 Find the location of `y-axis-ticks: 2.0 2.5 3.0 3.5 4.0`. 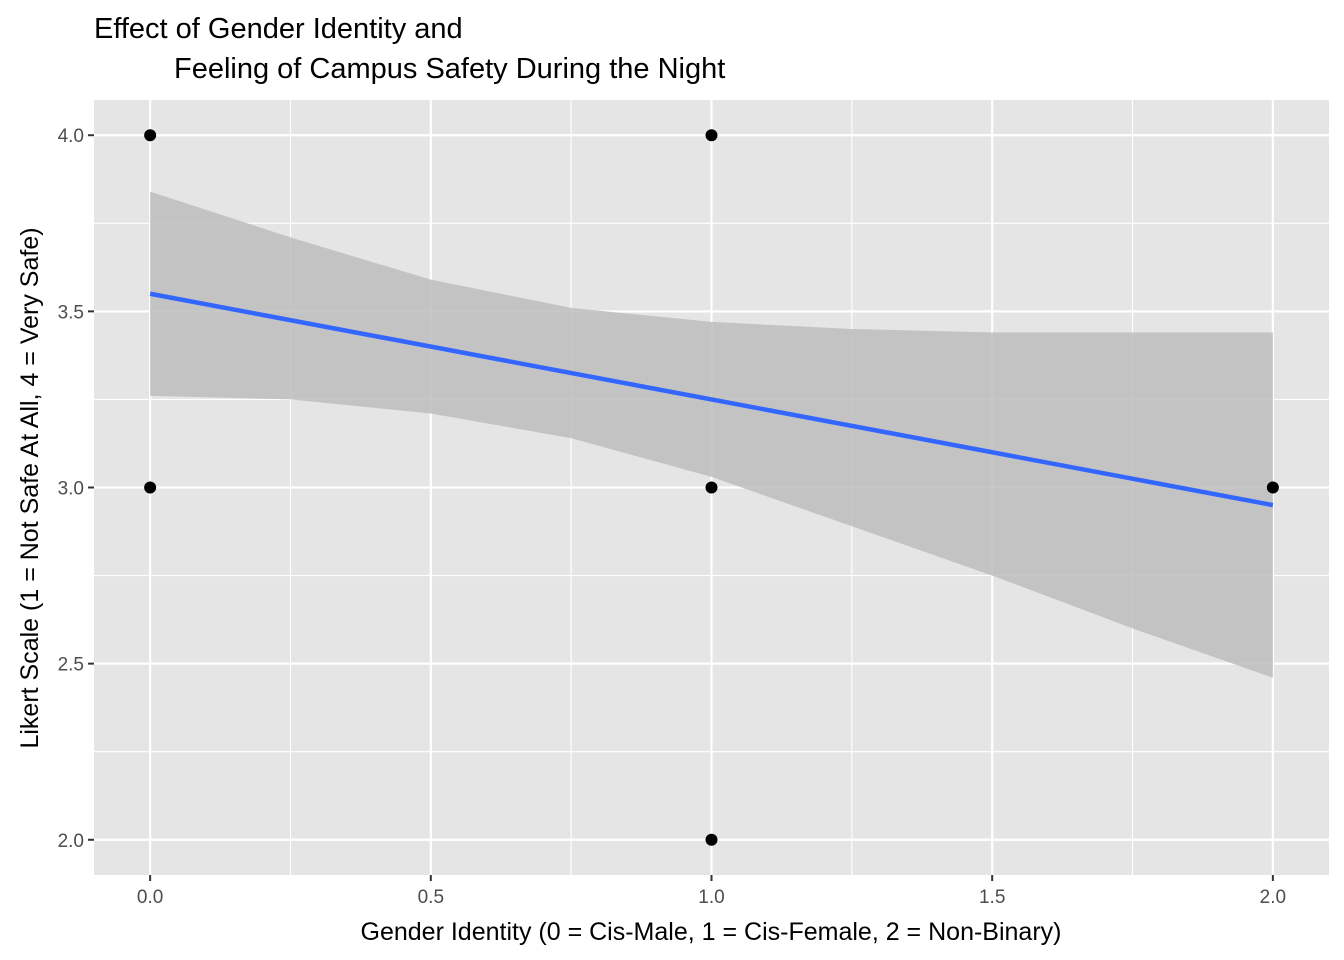

y-axis-ticks: 2.0 2.5 3.0 3.5 4.0 is located at coordinates (76, 489).